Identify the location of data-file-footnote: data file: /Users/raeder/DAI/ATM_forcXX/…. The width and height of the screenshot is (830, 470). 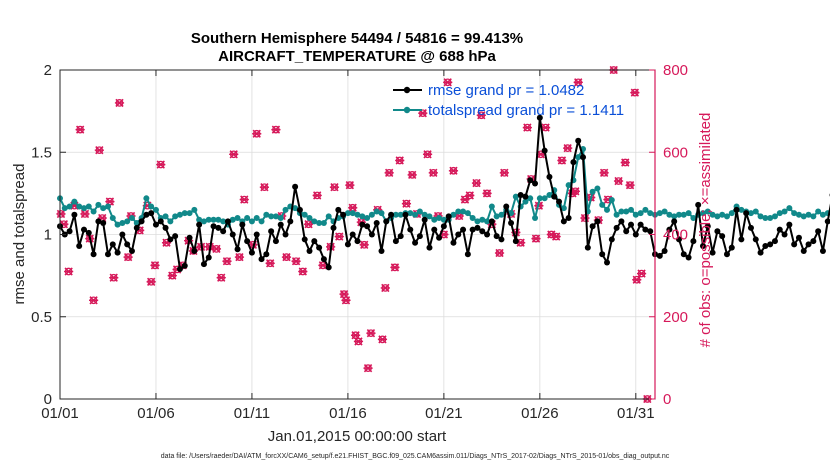
(415, 456).